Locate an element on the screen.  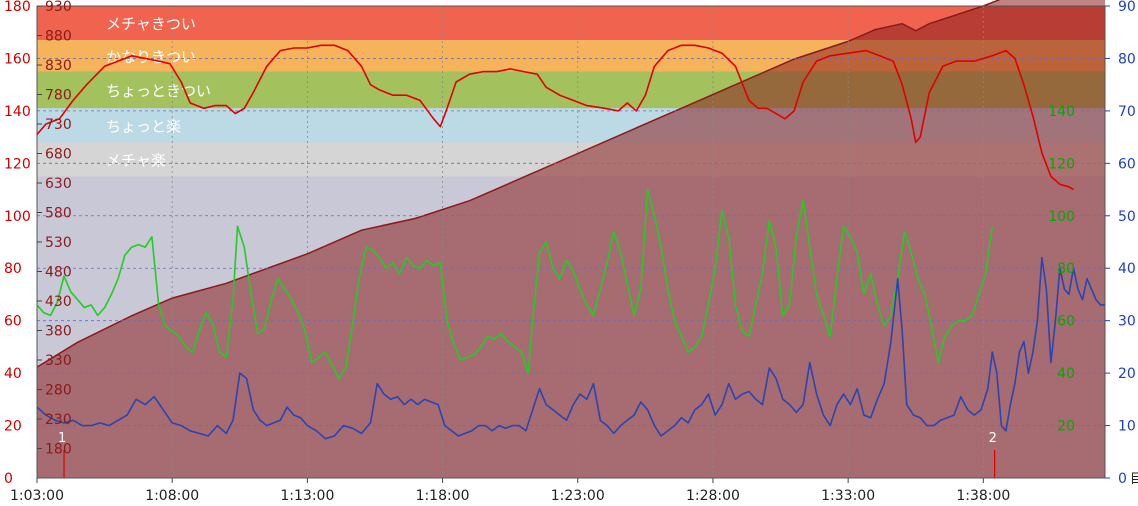
speed-tick-label: 80 is located at coordinates (1066, 269).